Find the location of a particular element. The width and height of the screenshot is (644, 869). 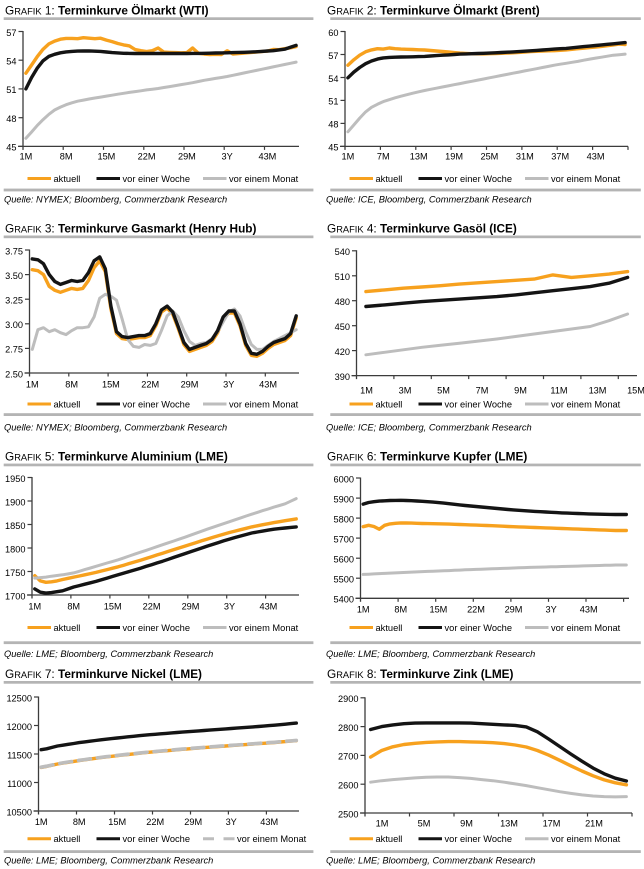

svg-text: 2700 is located at coordinates (348, 757).